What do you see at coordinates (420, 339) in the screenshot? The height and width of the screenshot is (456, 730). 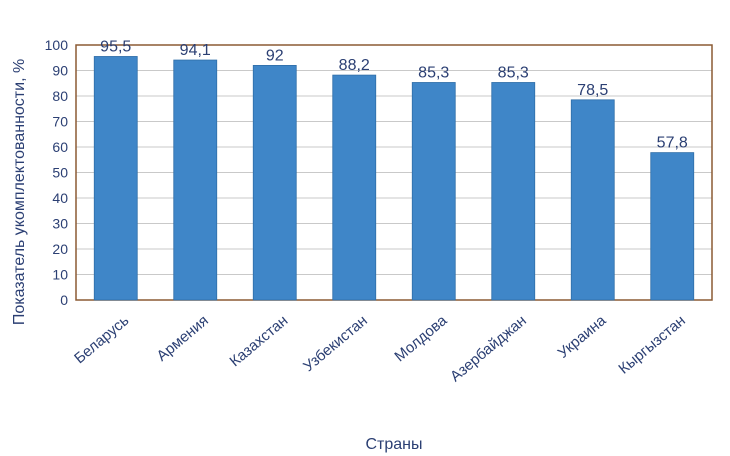 I see `x-category-label: Молдова` at bounding box center [420, 339].